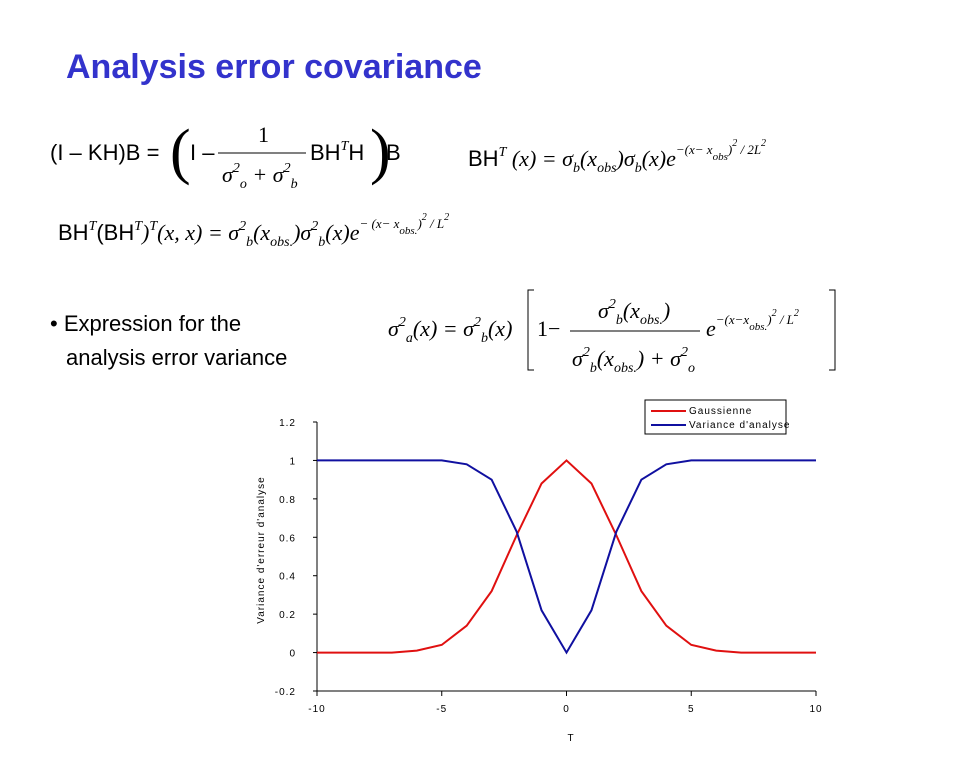 This screenshot has width=960, height=768. I want to click on y-tick-label: 0, so click(292, 654).